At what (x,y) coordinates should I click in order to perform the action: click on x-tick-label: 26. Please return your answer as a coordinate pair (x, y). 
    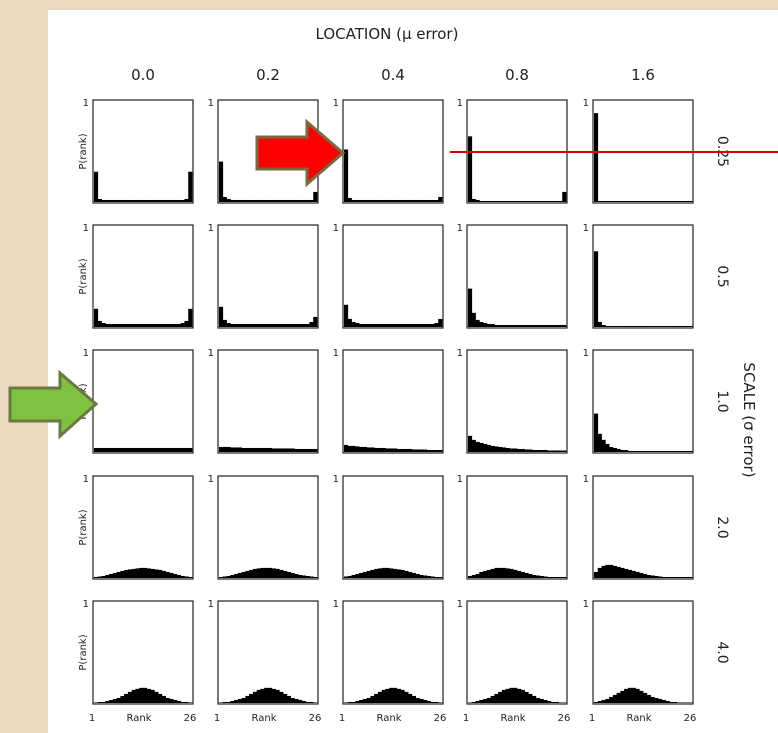
    Looking at the image, I should click on (315, 718).